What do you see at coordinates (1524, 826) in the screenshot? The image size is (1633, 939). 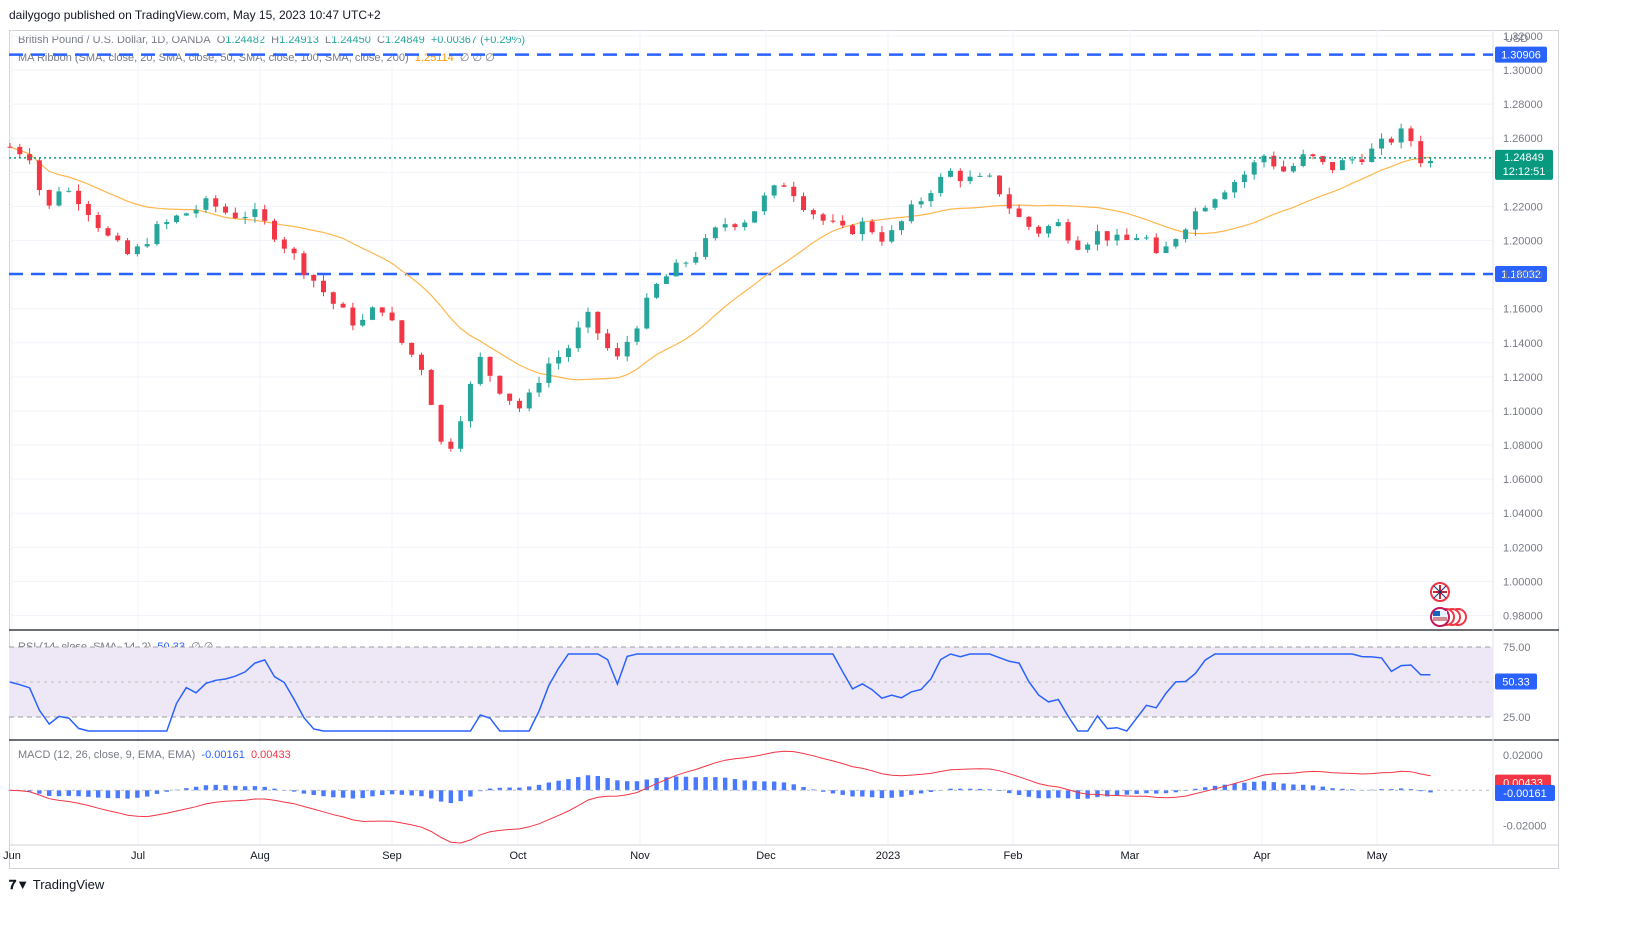 I see `macd-tick-bottom: -0.02000` at bounding box center [1524, 826].